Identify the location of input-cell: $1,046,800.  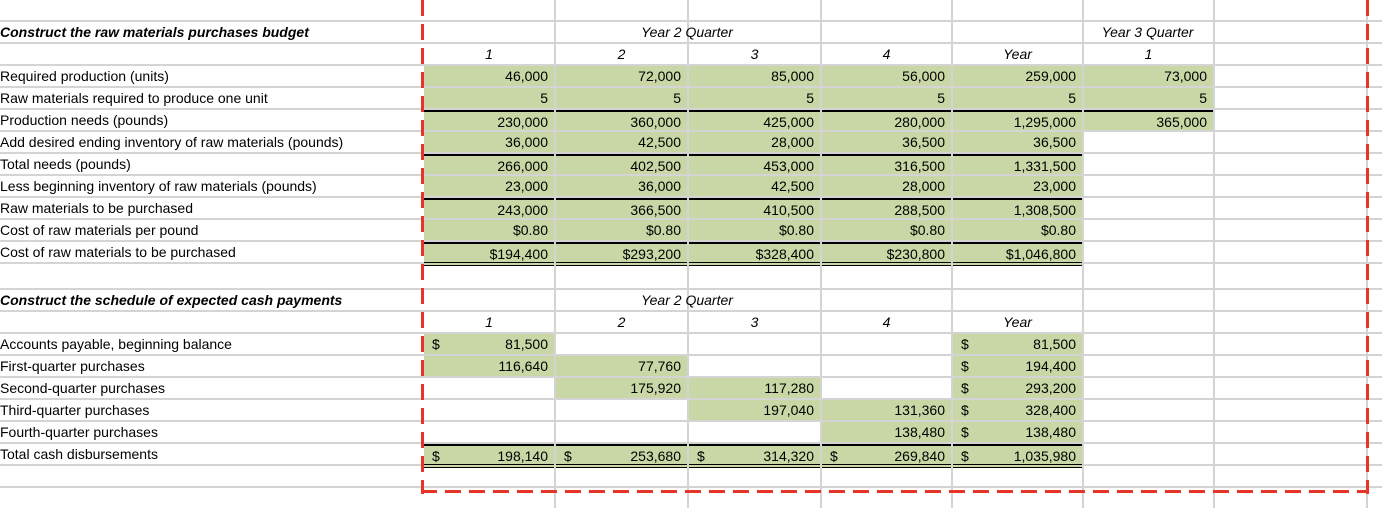
(1017, 254).